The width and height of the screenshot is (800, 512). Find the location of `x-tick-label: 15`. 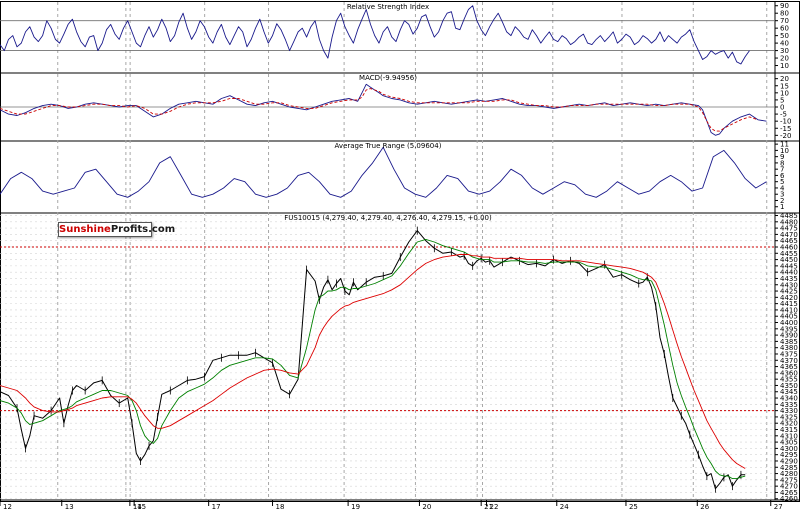

x-tick-label: 15 is located at coordinates (141, 507).